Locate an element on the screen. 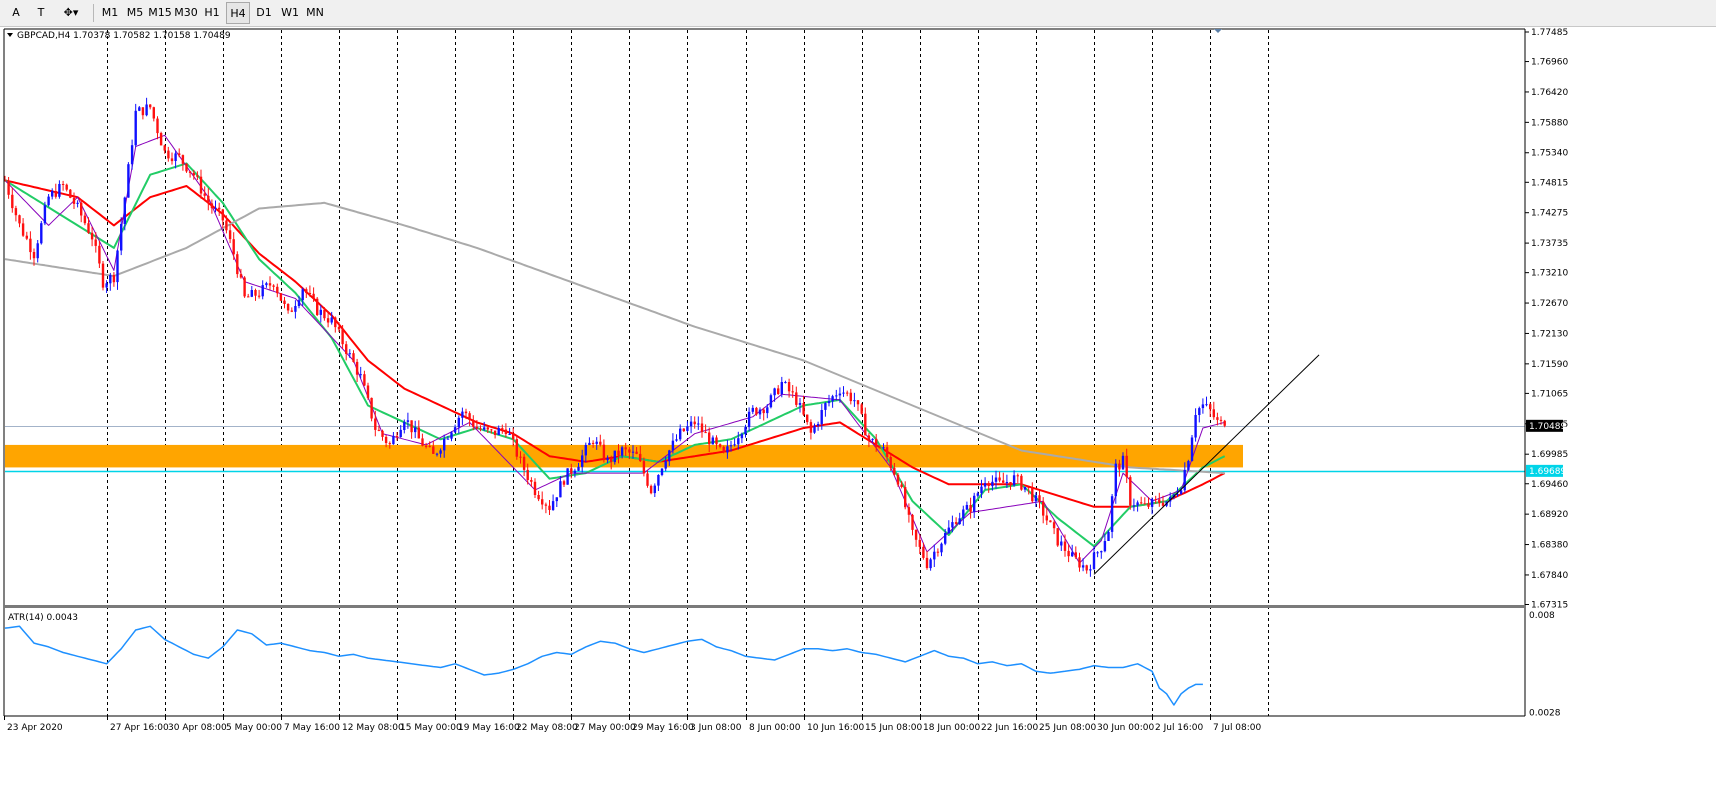 The height and width of the screenshot is (810, 1716). price-tick-label: 1.74275 is located at coordinates (1549, 214).